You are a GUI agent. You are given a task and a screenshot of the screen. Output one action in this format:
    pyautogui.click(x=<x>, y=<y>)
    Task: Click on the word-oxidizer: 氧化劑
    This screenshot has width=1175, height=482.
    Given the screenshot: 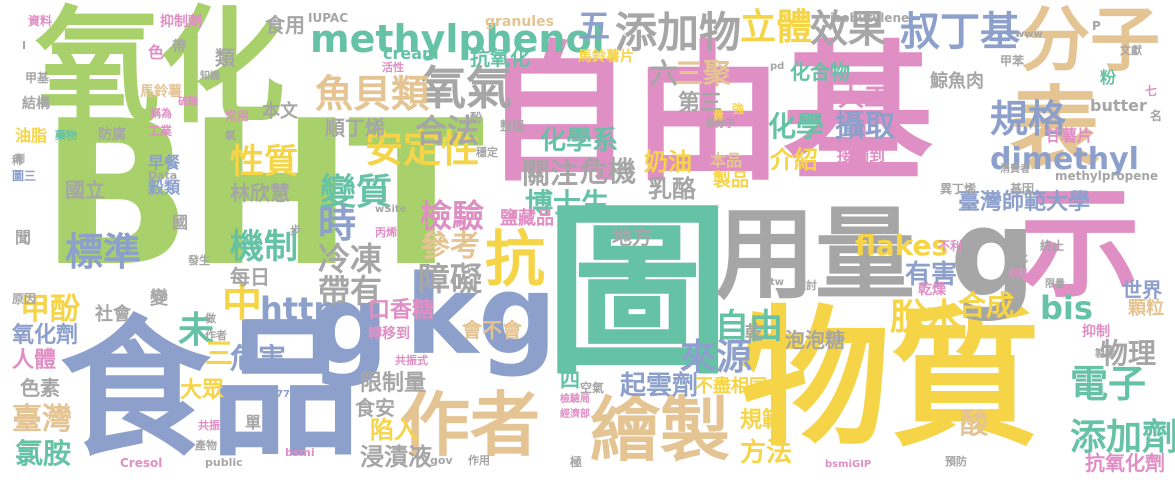 What is the action you would take?
    pyautogui.click(x=45, y=335)
    